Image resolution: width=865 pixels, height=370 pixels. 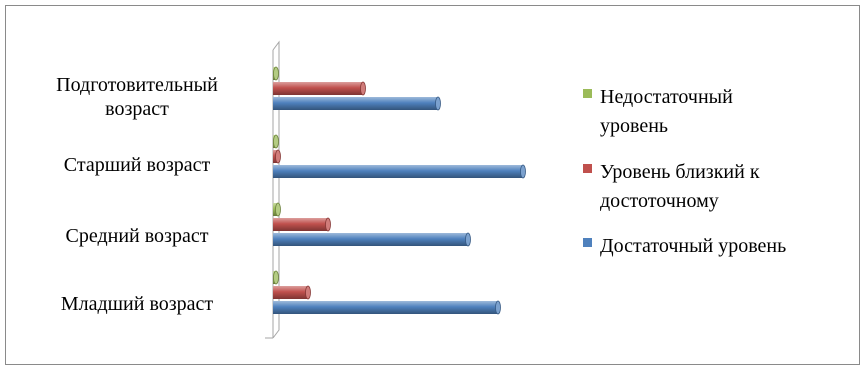 I want to click on legend-item: Уровень близкий к достоточному, so click(x=671, y=186).